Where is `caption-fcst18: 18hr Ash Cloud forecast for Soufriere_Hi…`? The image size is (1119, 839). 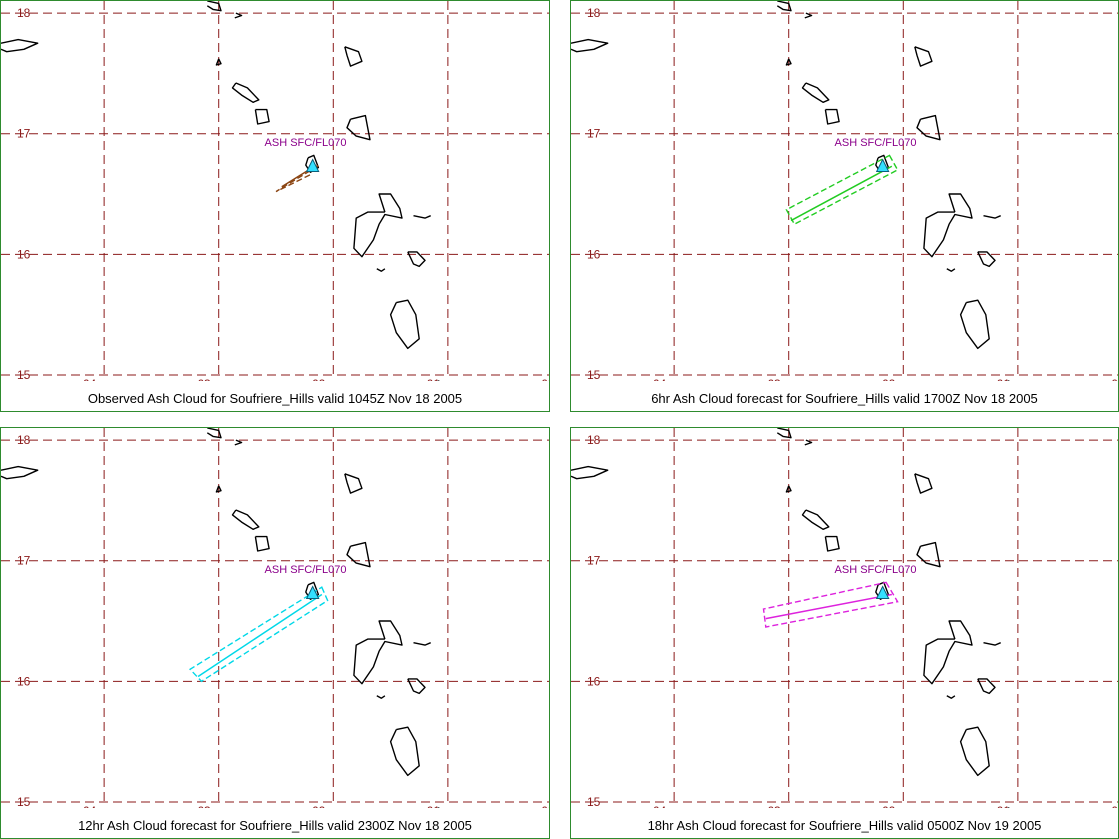 caption-fcst18: 18hr Ash Cloud forecast for Soufriere_Hi… is located at coordinates (844, 825).